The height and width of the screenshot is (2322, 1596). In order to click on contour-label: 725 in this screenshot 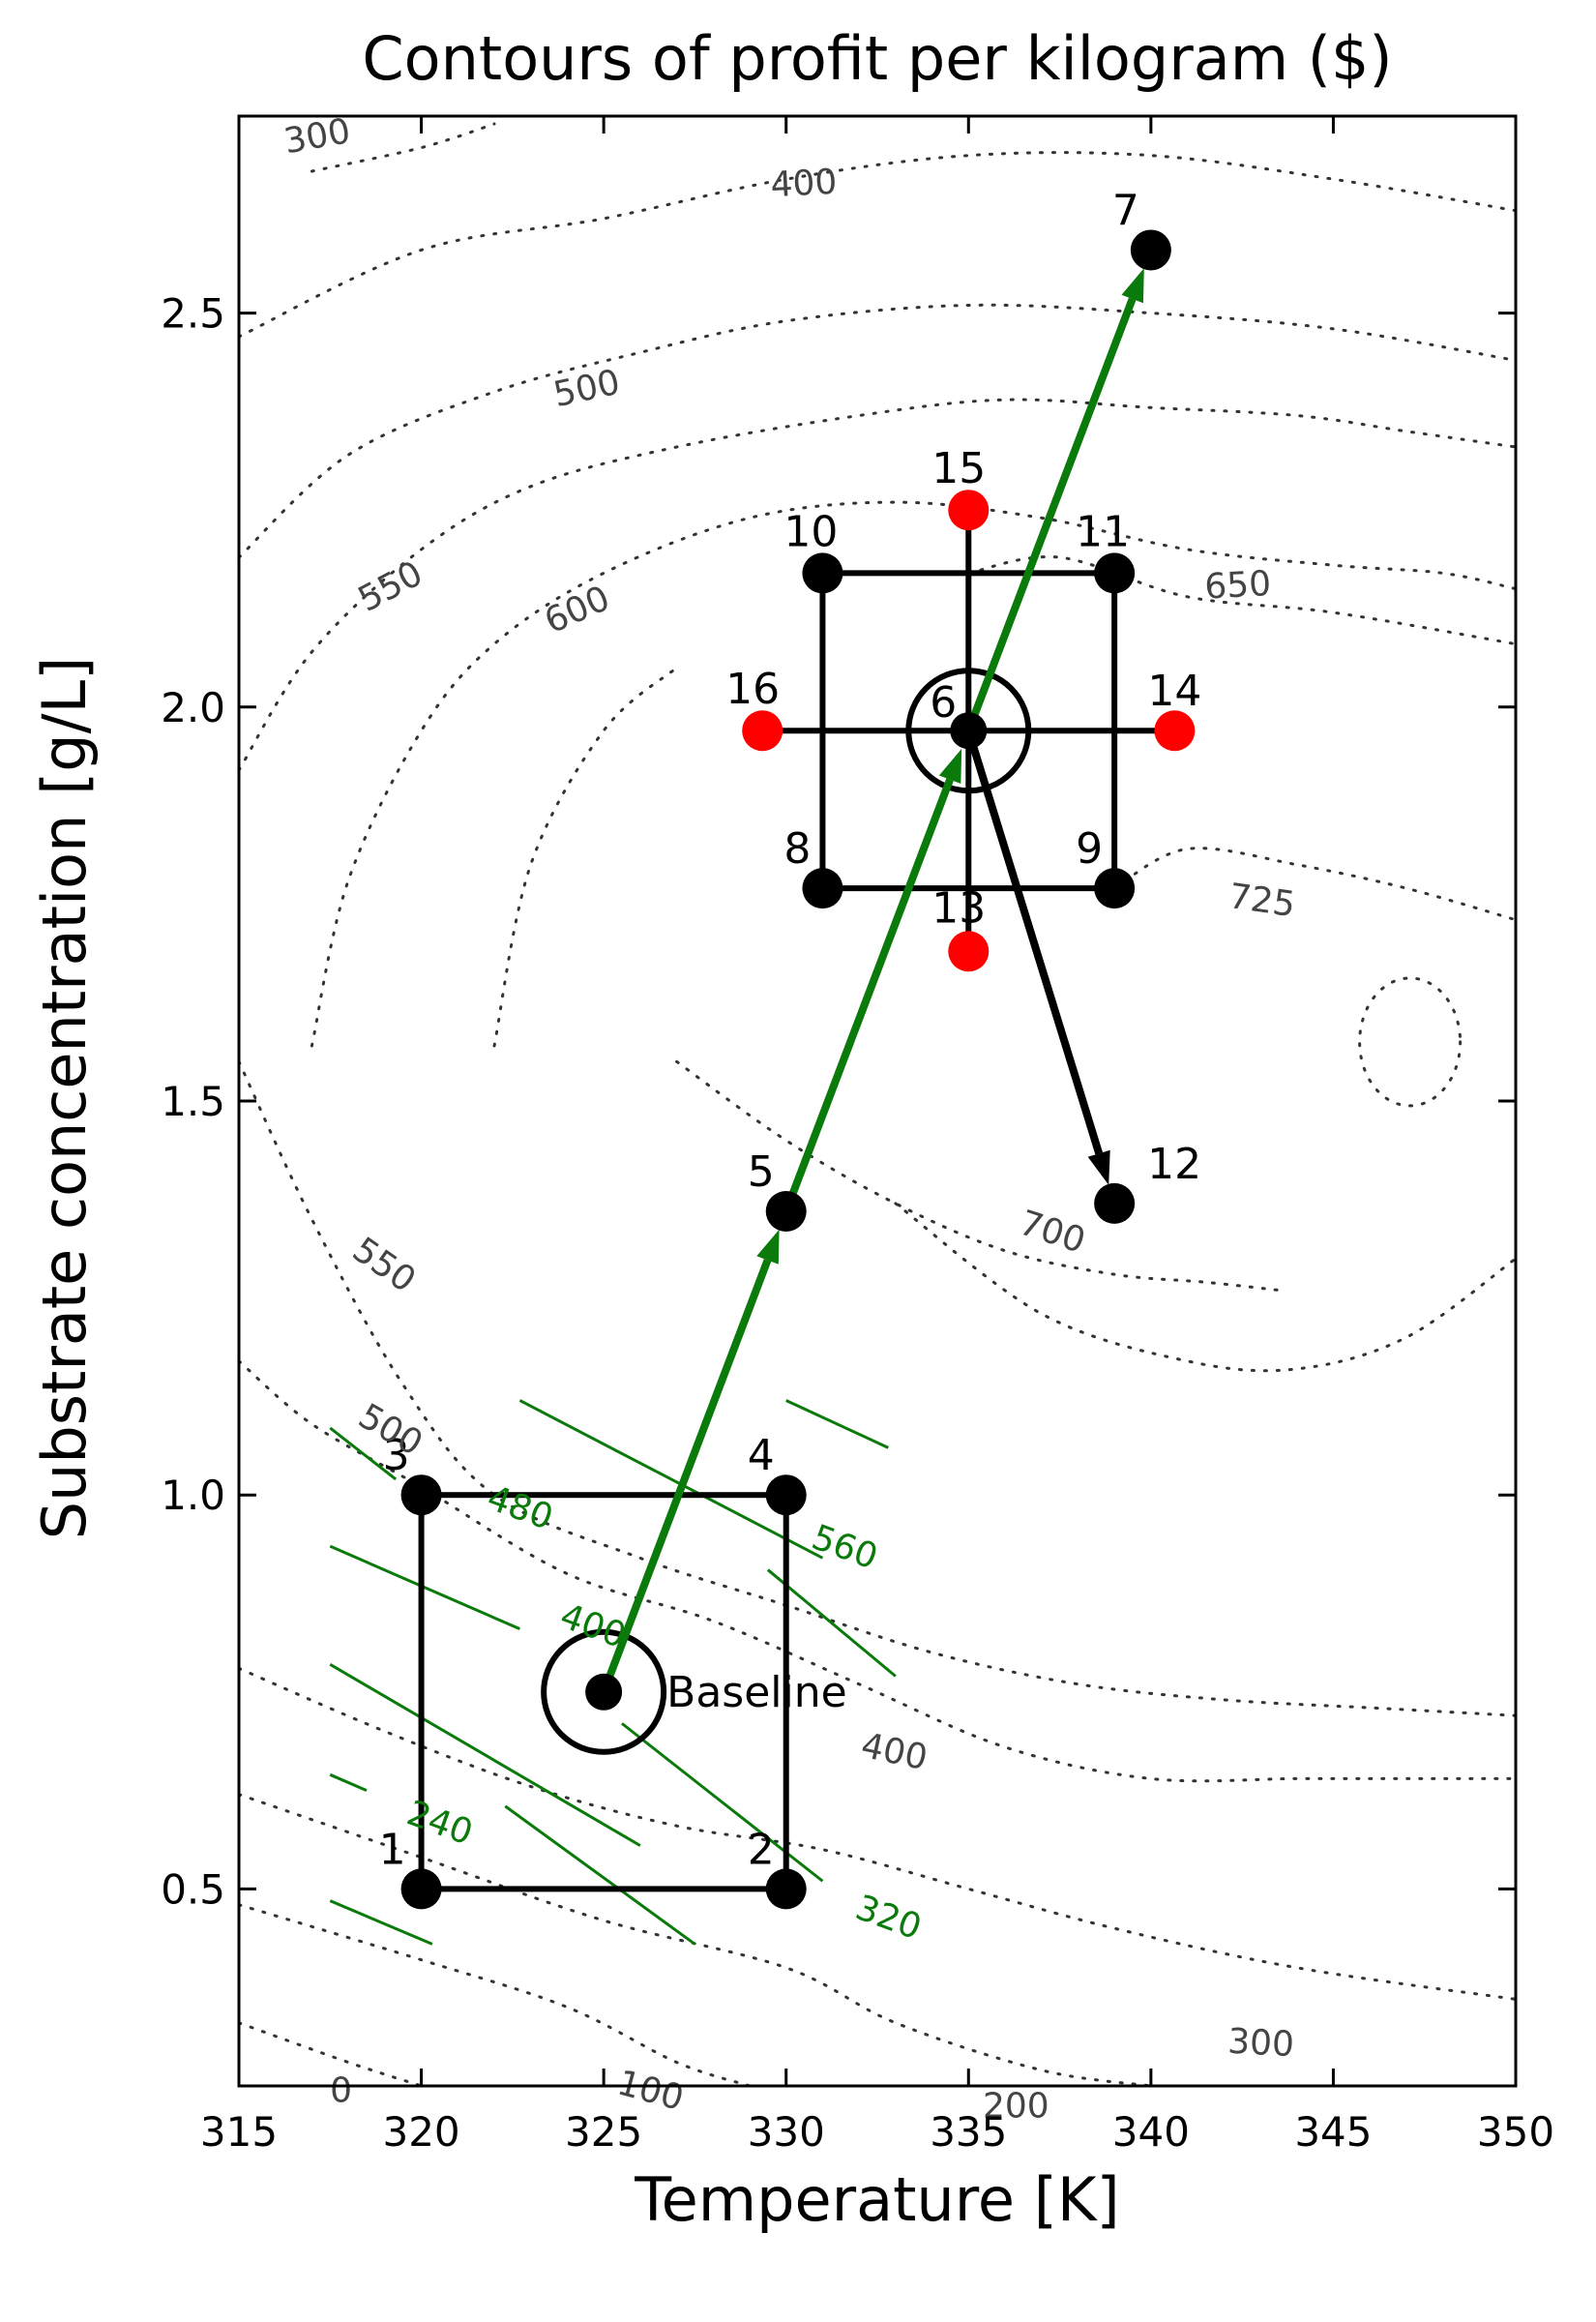, I will do `click(1262, 901)`.